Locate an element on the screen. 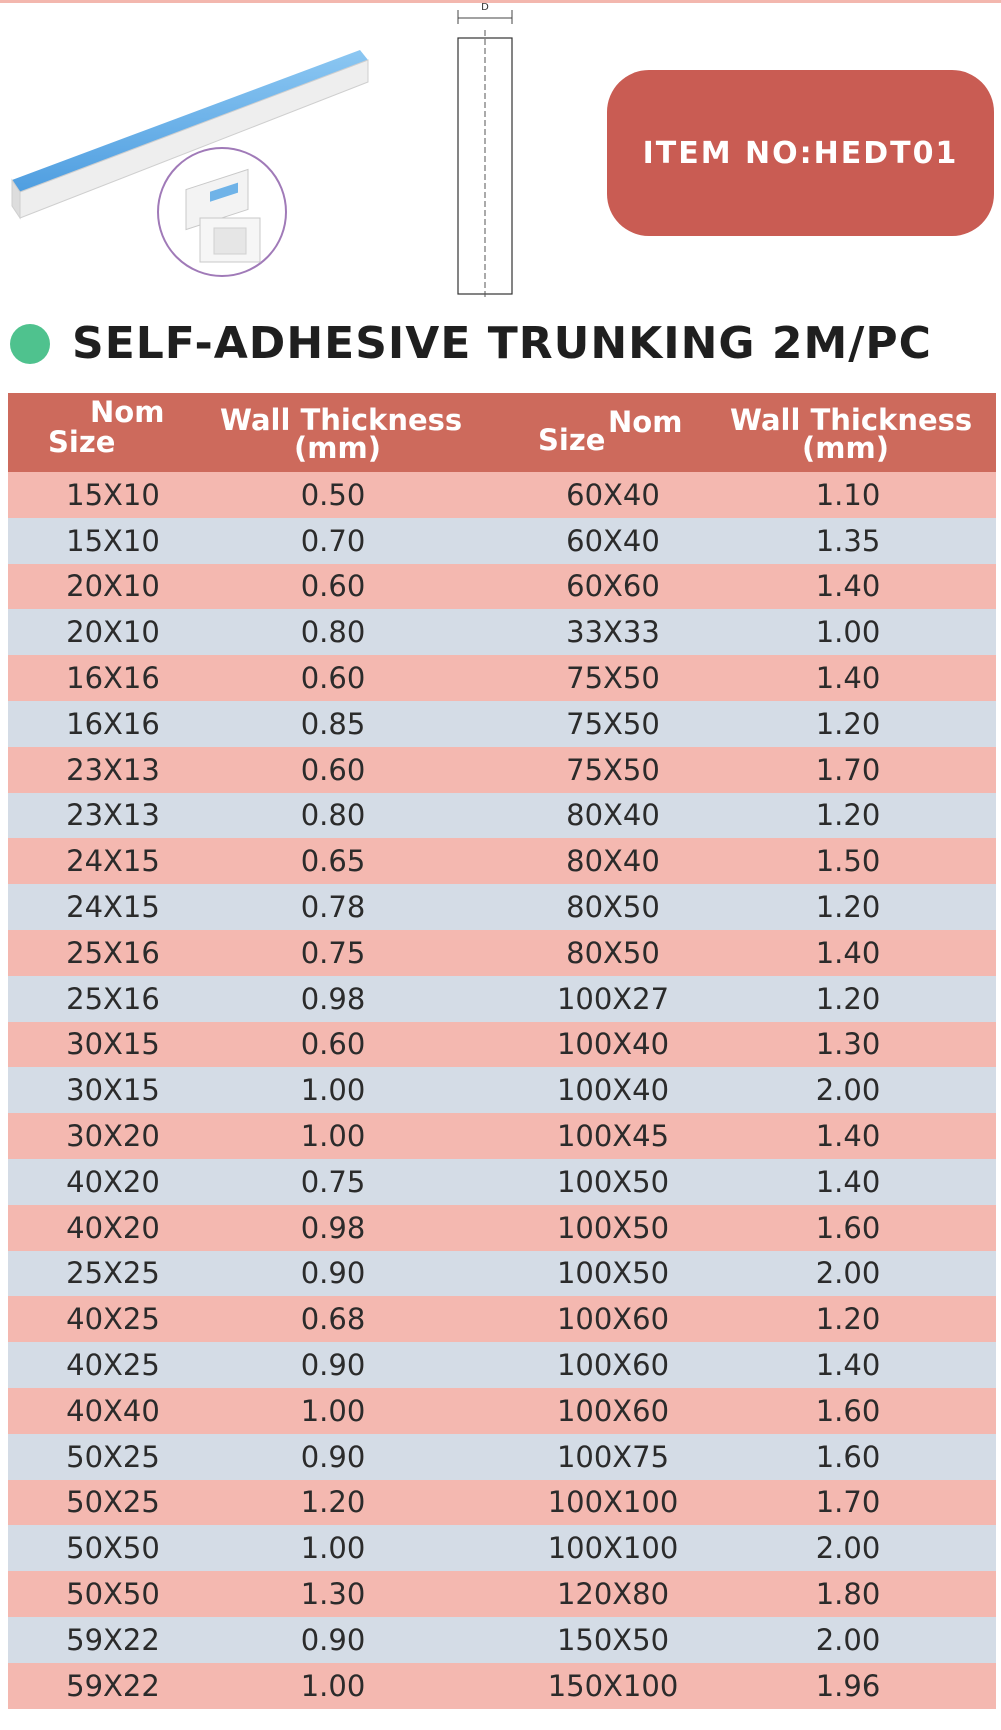  trunking-product-image is located at coordinates (190, 163).